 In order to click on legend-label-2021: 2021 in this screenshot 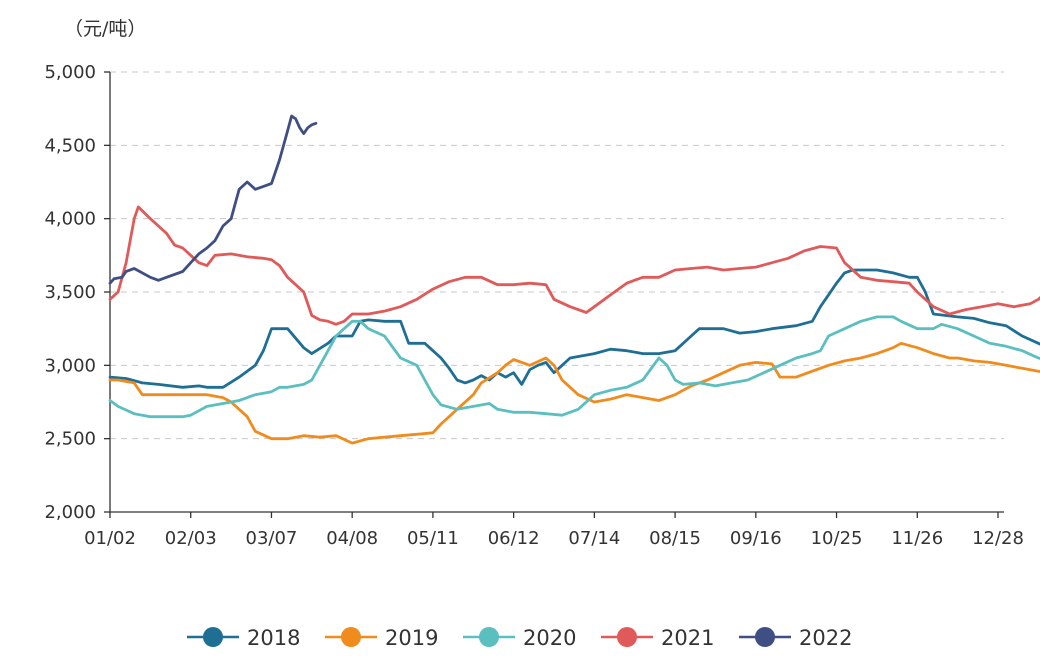, I will do `click(687, 638)`.